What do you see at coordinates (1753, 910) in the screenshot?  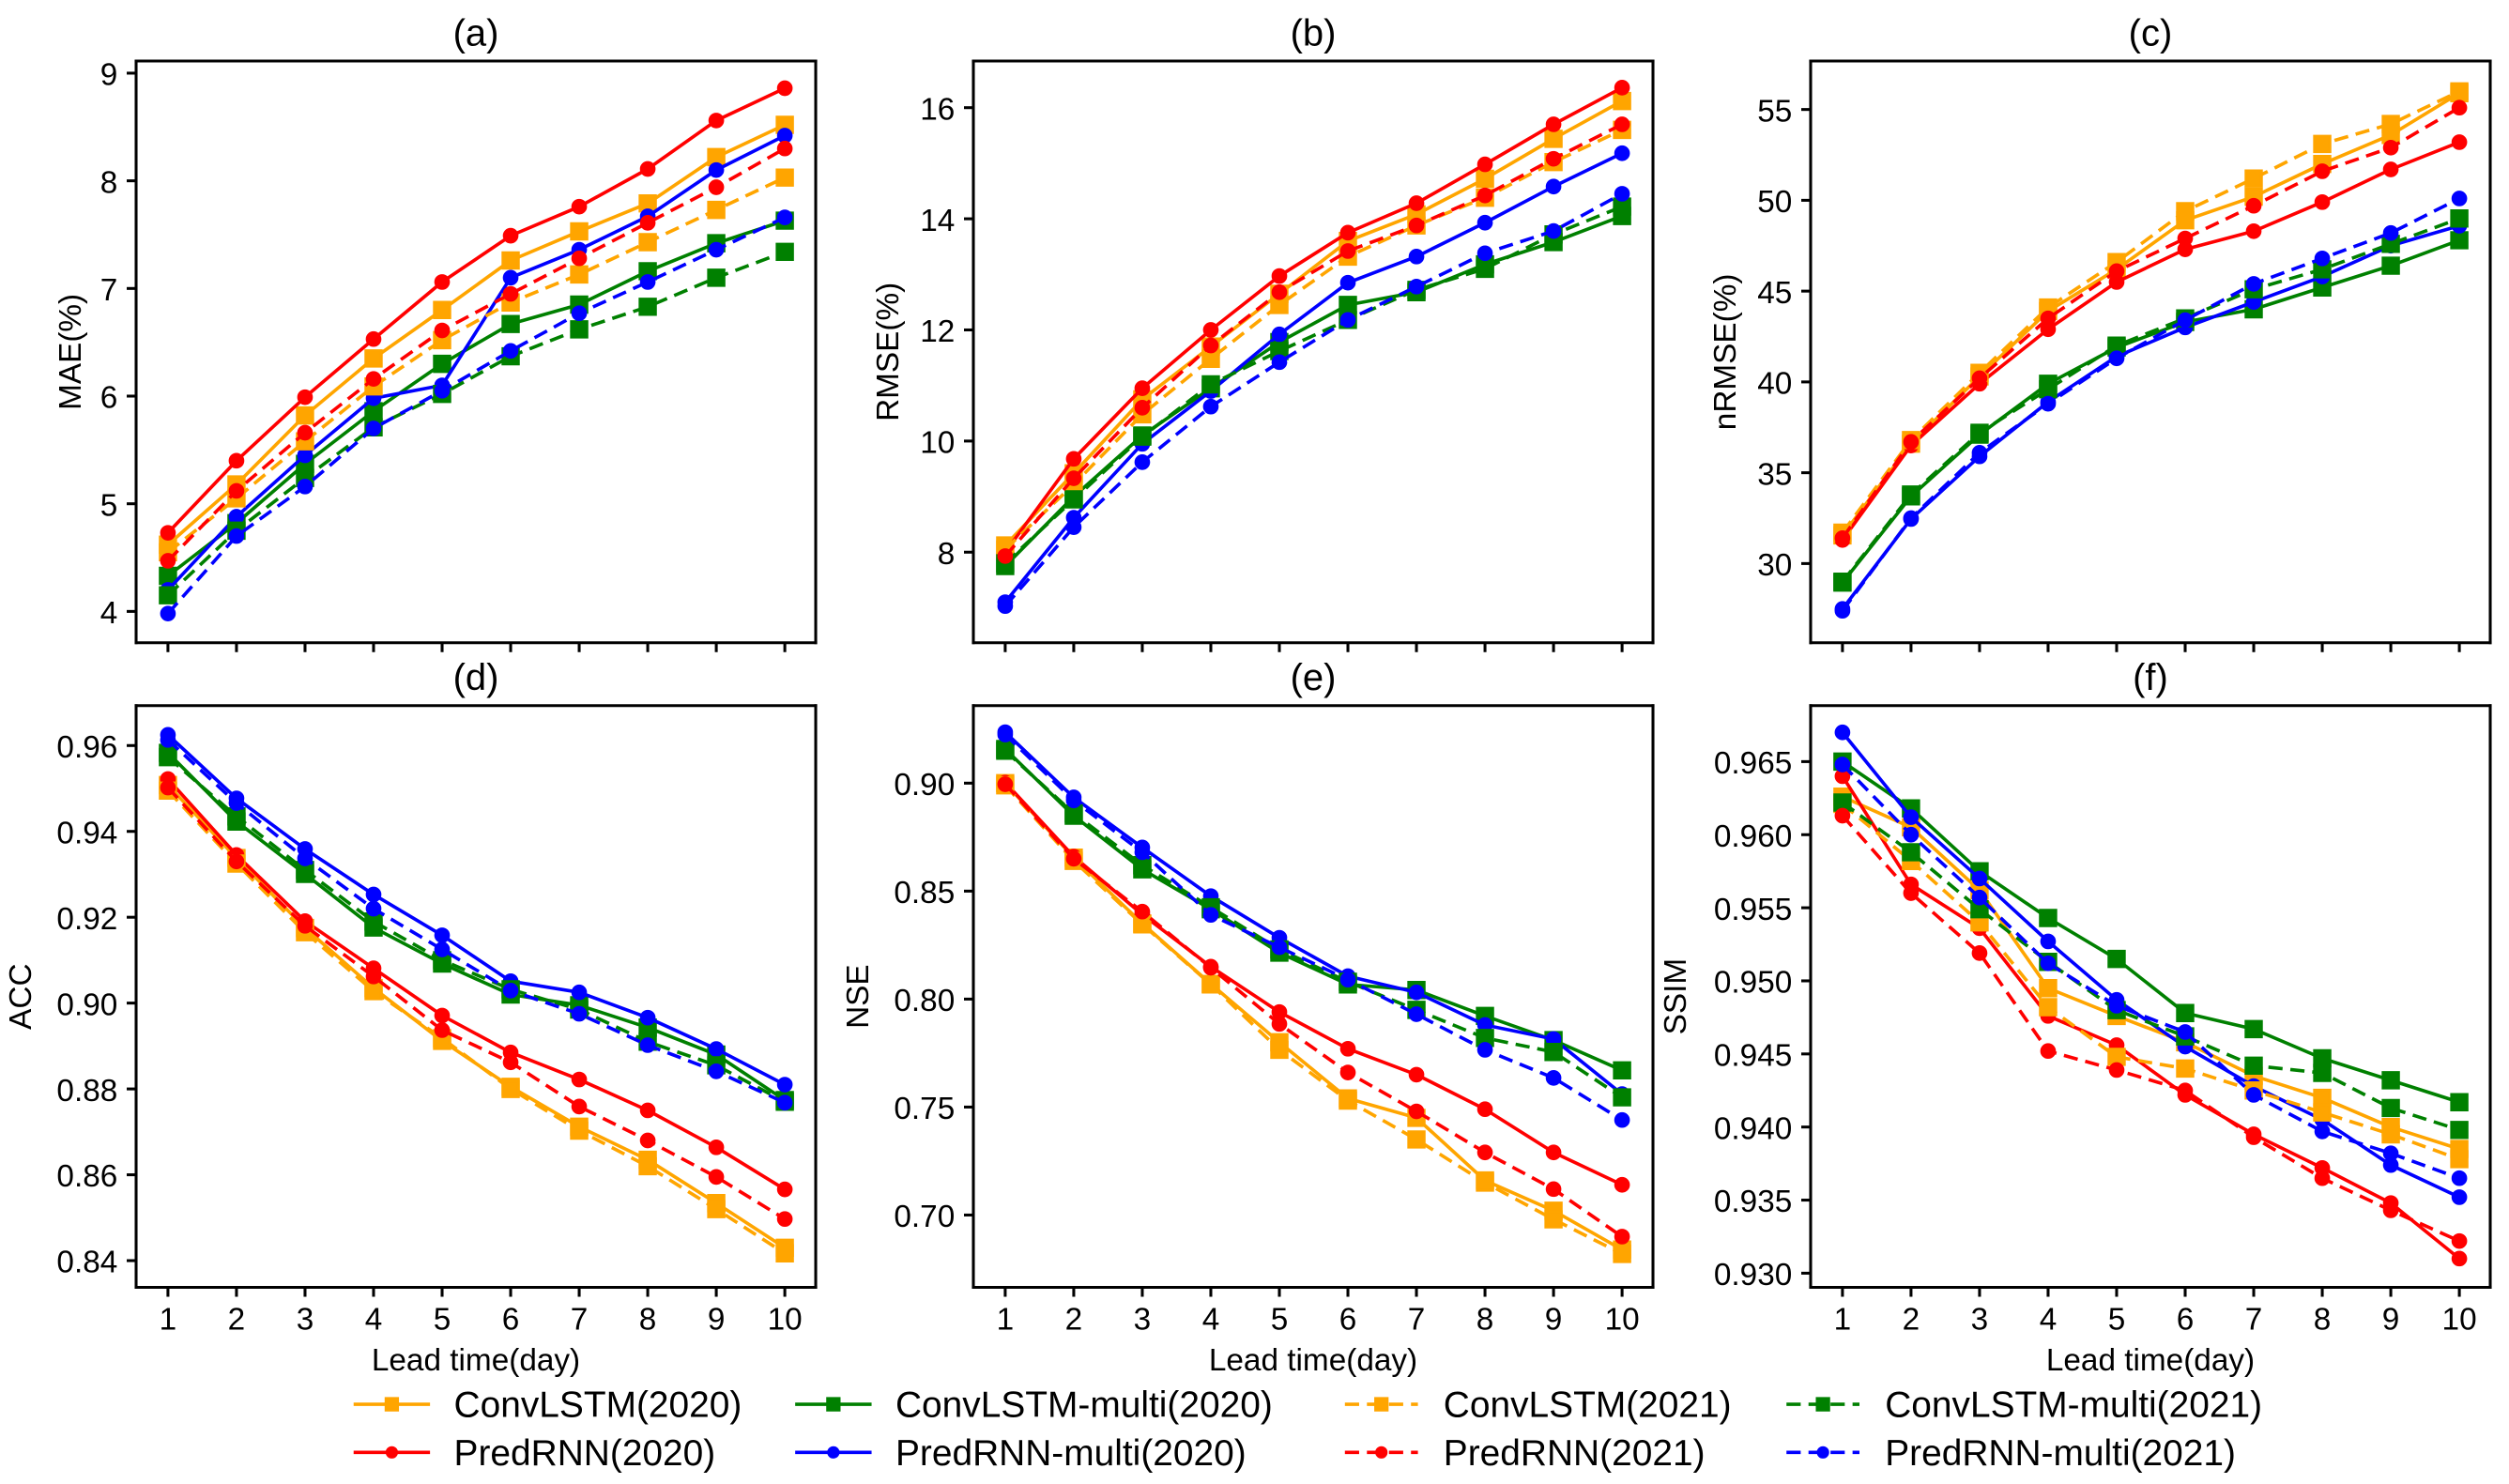 I see `svg-text: 0.955` at bounding box center [1753, 910].